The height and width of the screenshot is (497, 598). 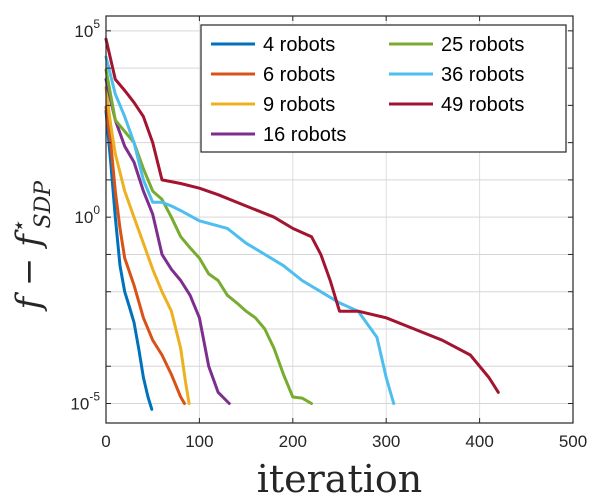 What do you see at coordinates (299, 45) in the screenshot?
I see `legend-label: 4 robots` at bounding box center [299, 45].